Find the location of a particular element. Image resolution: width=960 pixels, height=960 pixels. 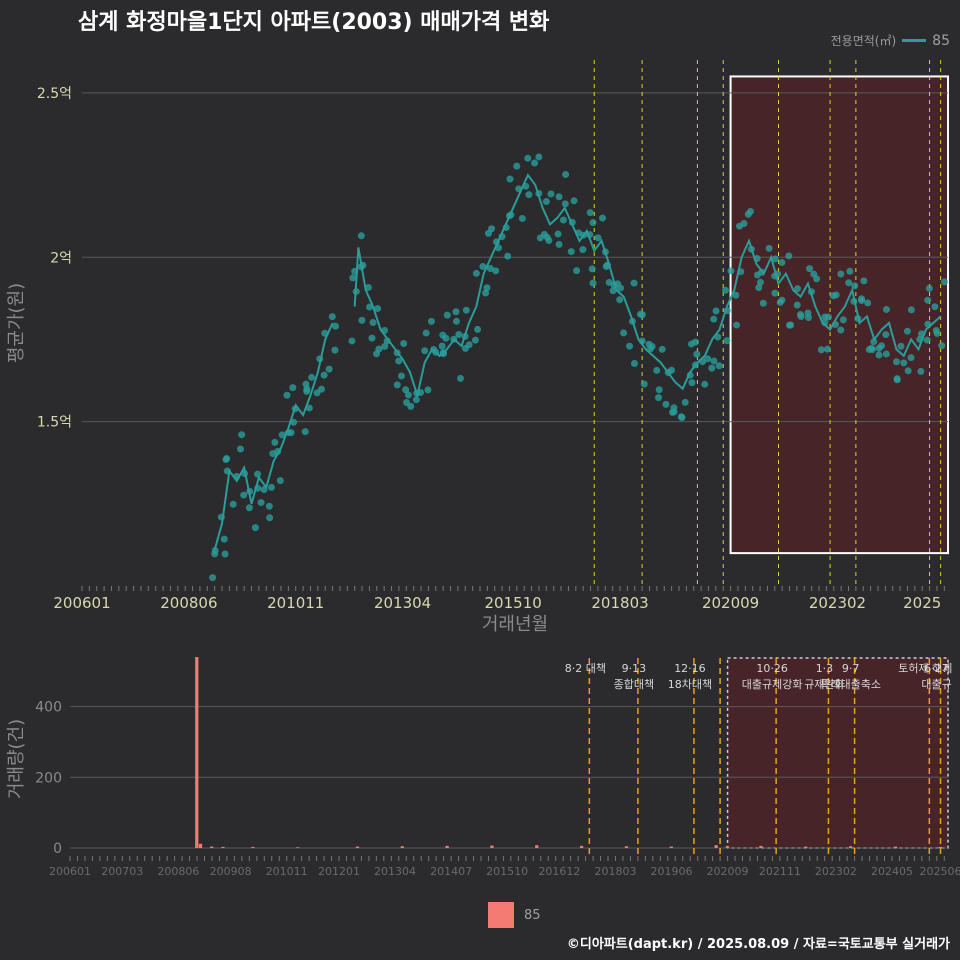

policy-annotation: 토허제 해제 is located at coordinates (925, 668).